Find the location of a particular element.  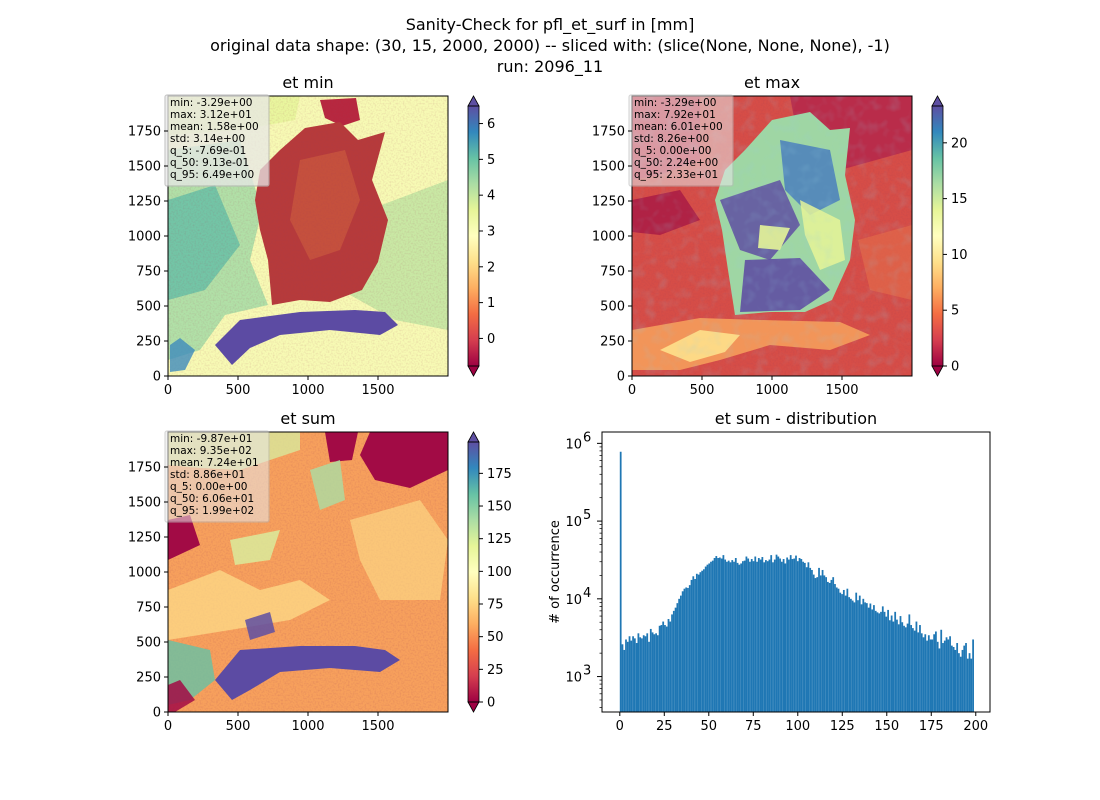

colorbar-tick-label: 4 is located at coordinates (491, 196).